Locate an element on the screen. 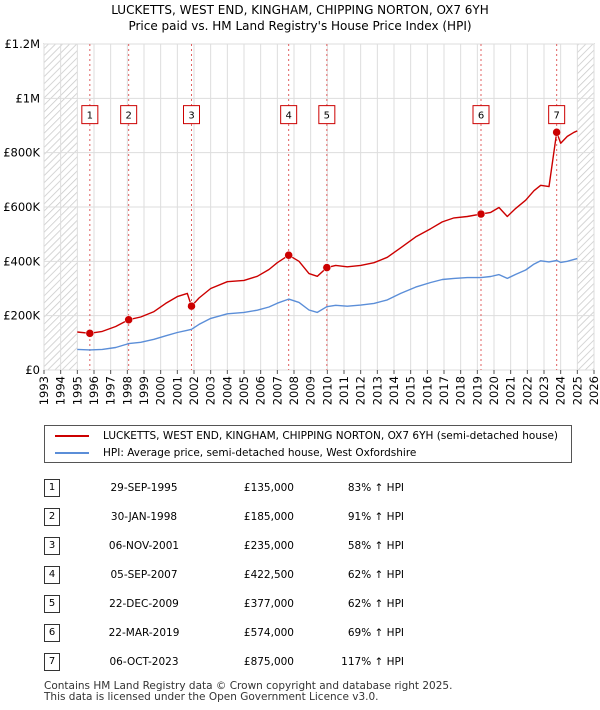 The image size is (600, 710). x-tick-label: 1996 is located at coordinates (94, 390).